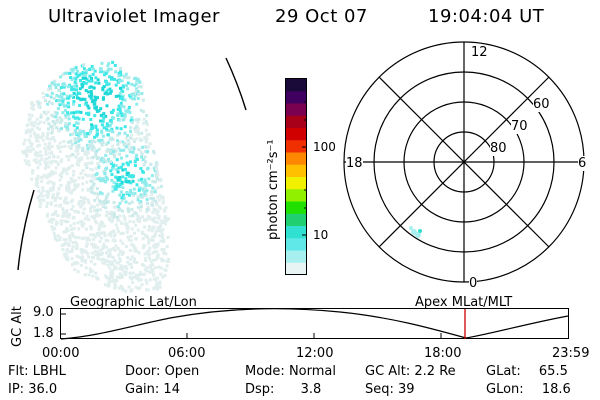 This screenshot has height=400, width=600. I want to click on status-gc-alt: GC Alt: 2.2 Re, so click(410, 371).